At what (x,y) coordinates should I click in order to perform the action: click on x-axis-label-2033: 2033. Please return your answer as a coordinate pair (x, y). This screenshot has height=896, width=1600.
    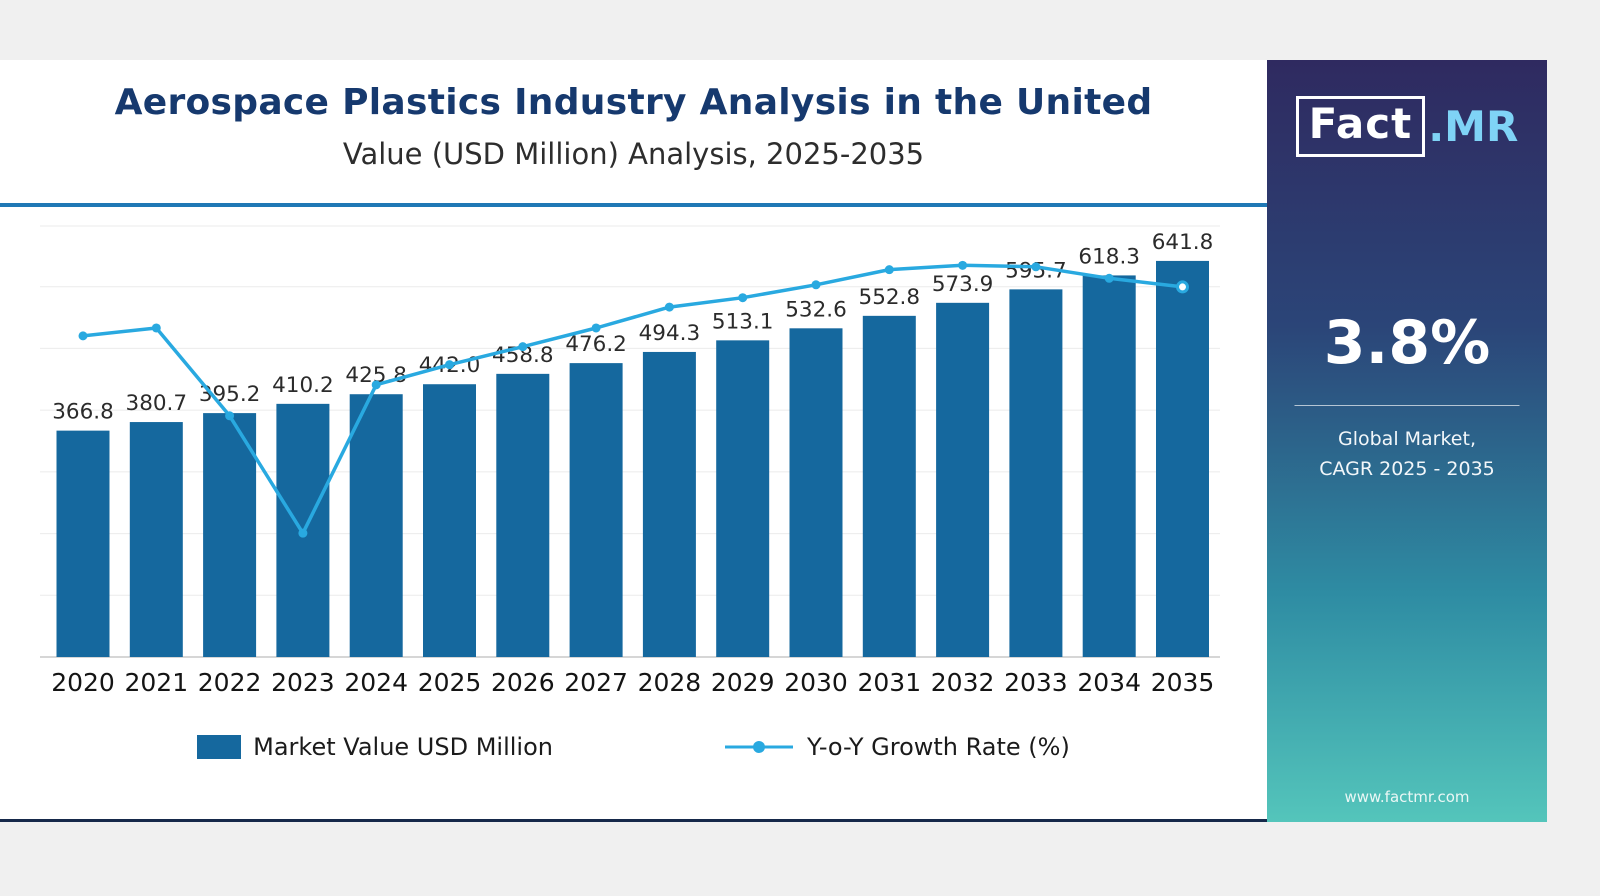
    Looking at the image, I should click on (1036, 682).